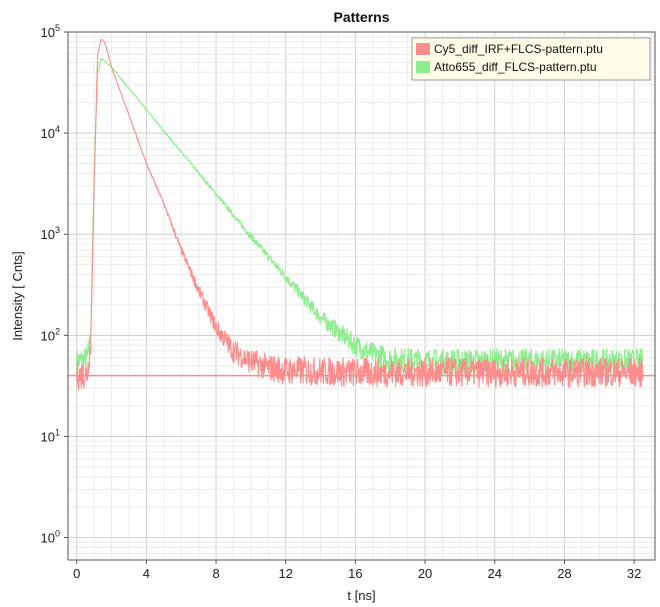  What do you see at coordinates (50, 435) in the screenshot?
I see `y-tick-label: 10¹` at bounding box center [50, 435].